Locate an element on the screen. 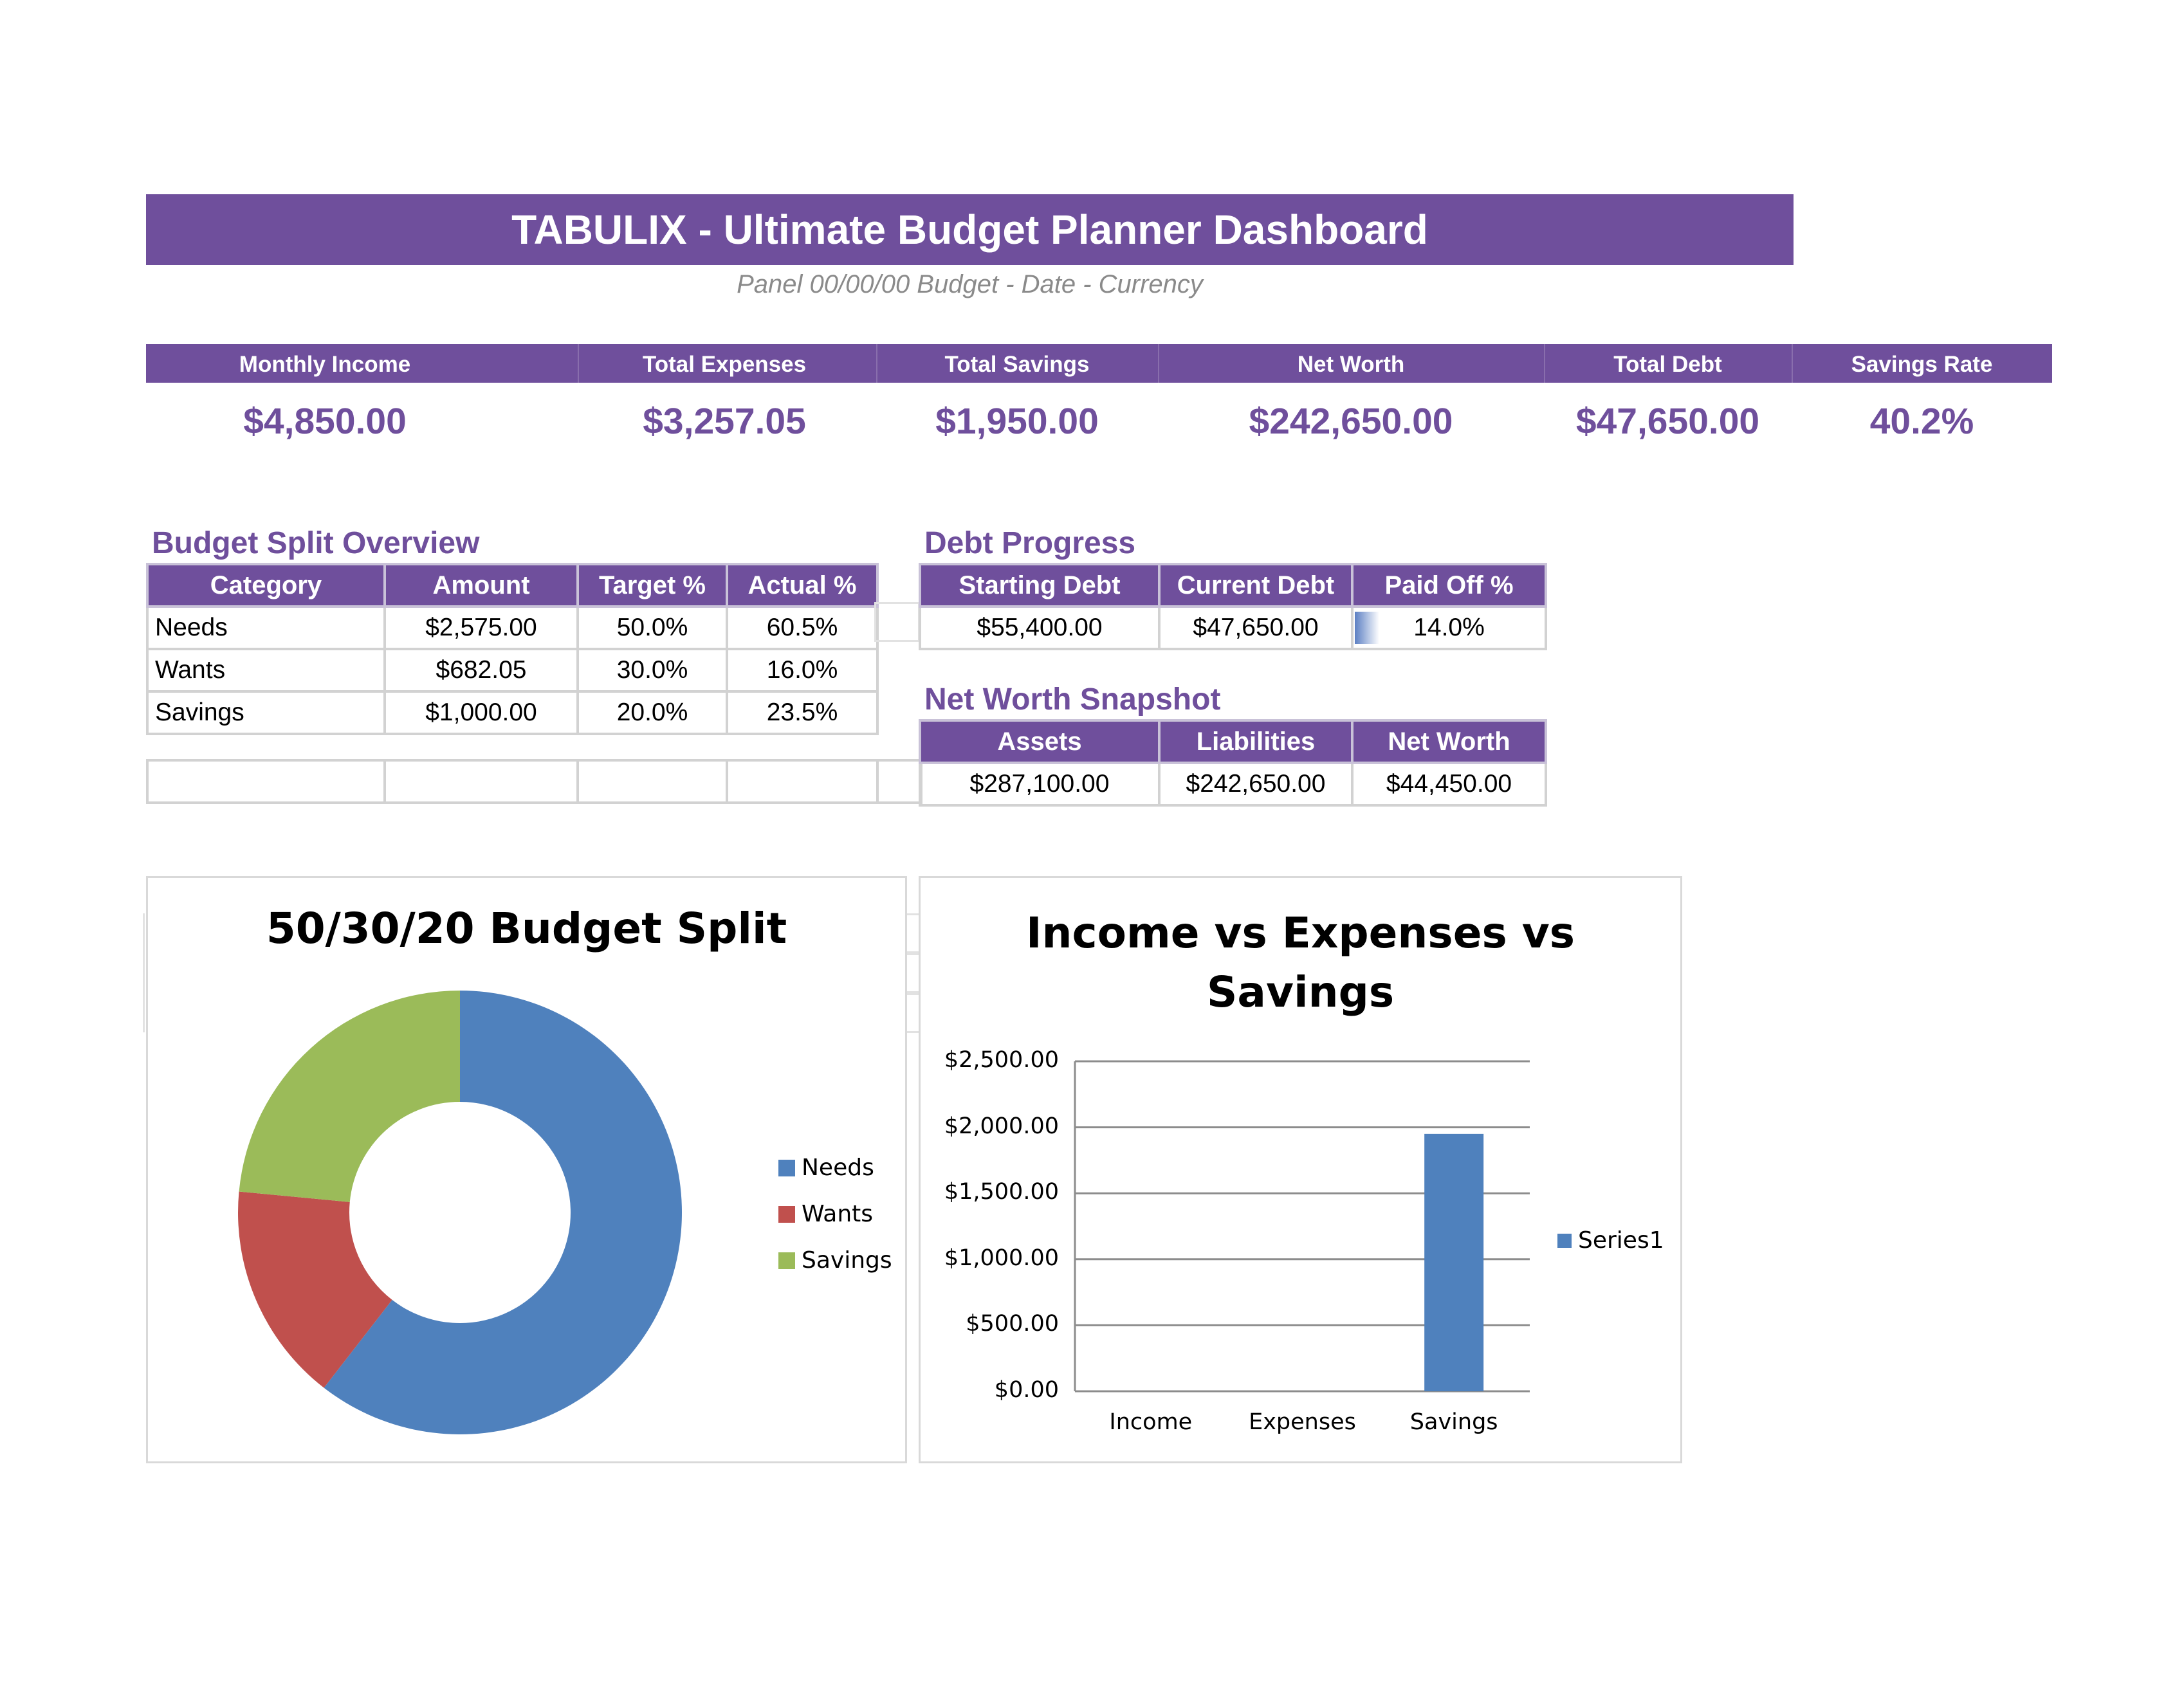 The height and width of the screenshot is (1682, 2184). kpi-value-total-savings: $1,950.00 is located at coordinates (1017, 421).